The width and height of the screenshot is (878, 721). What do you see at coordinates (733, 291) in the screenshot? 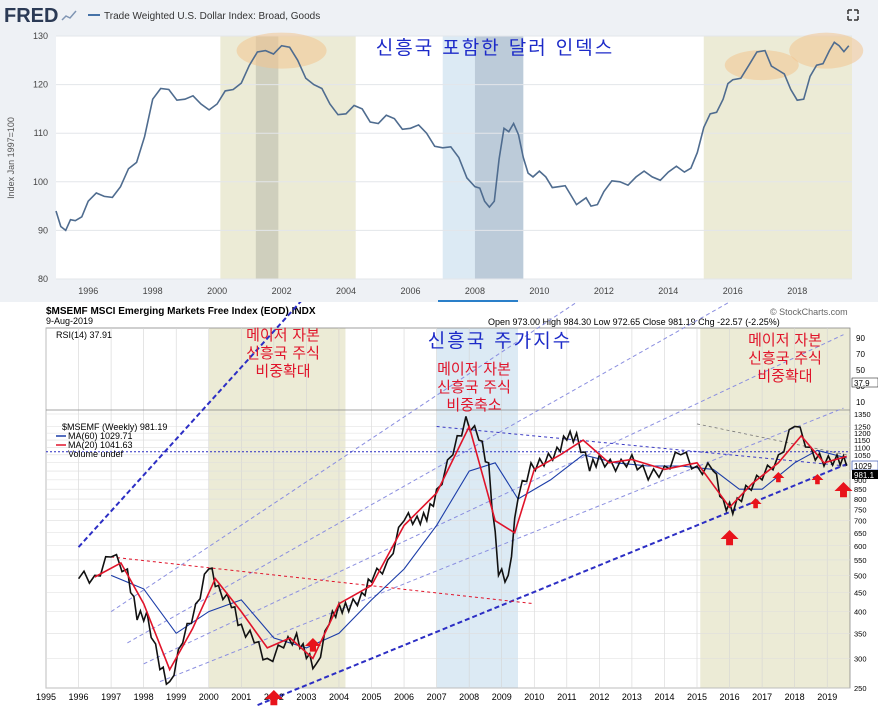
I see `fred-x-tick: 2016` at bounding box center [733, 291].